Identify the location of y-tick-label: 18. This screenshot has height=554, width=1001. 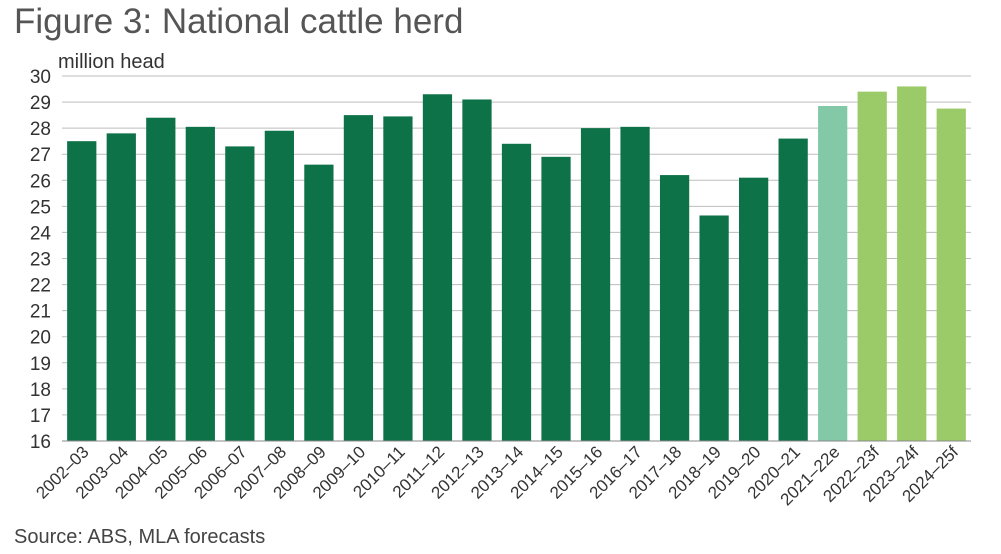
(40, 390).